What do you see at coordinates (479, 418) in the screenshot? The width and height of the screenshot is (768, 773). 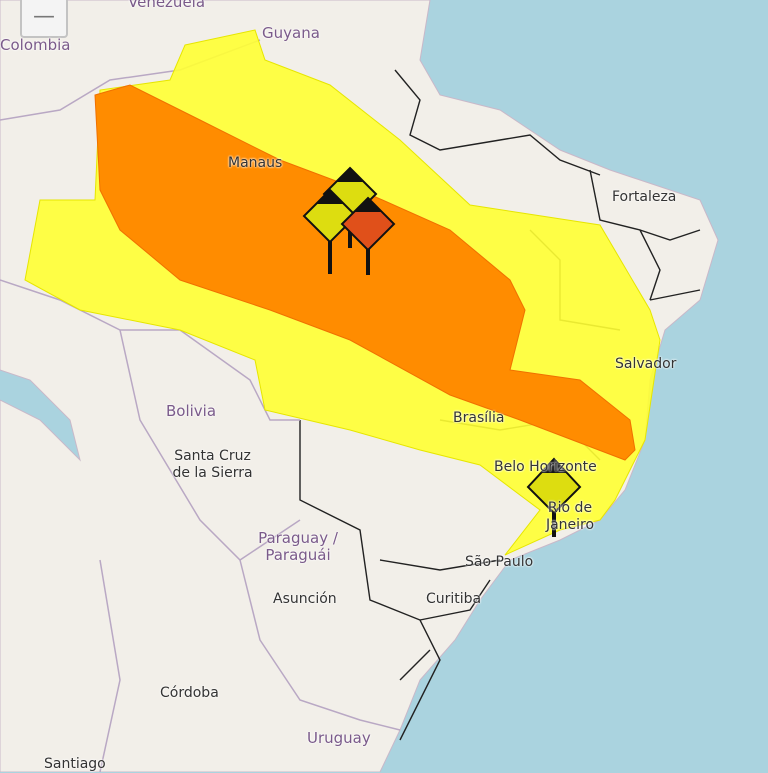 I see `label-brasilia: Brasília` at bounding box center [479, 418].